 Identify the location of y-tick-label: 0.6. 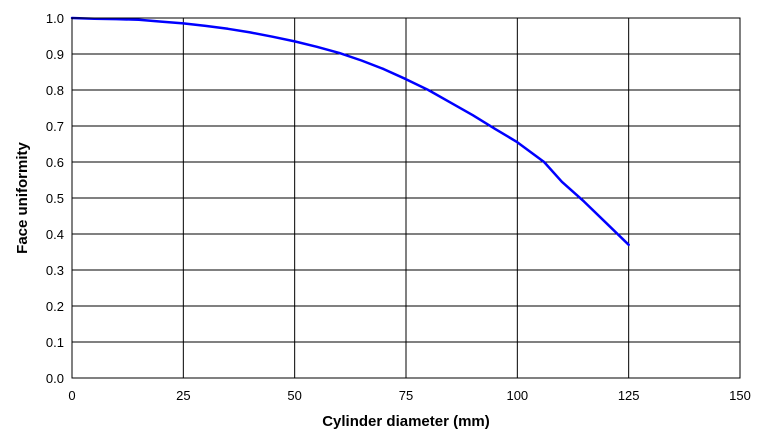
(55, 162).